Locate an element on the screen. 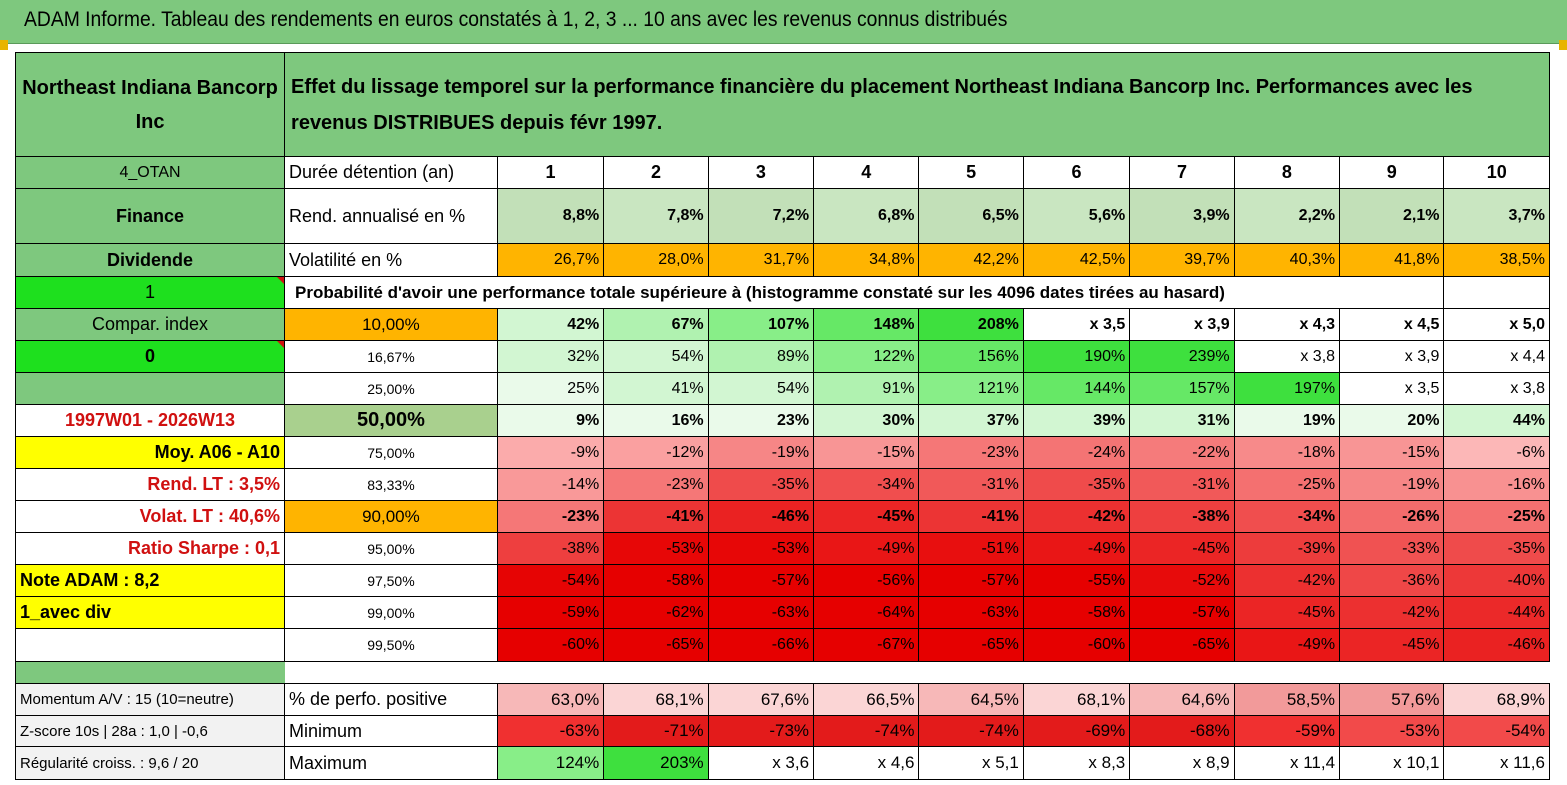  summary-label: % de perfo. positive is located at coordinates (391, 699).